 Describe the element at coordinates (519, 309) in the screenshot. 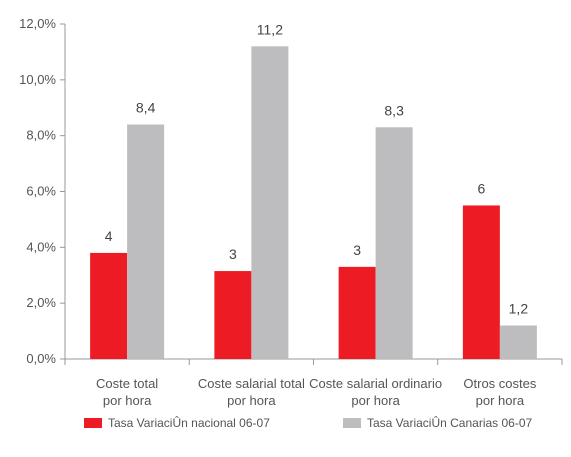

I see `data-label: 1,2` at that location.